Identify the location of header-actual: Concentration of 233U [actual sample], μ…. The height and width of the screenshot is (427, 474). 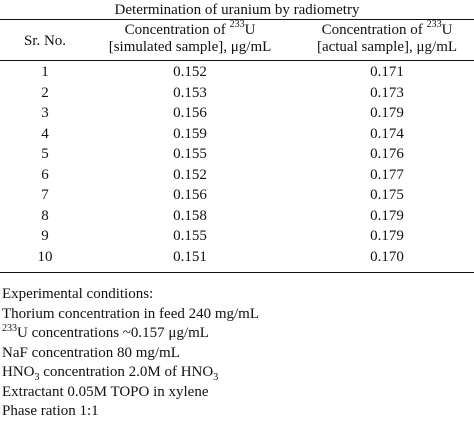
(387, 37).